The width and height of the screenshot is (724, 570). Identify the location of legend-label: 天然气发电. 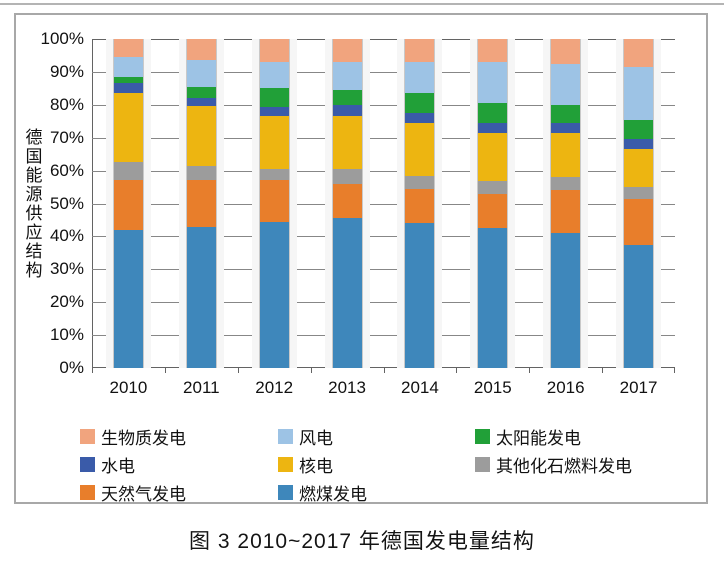
(143, 494).